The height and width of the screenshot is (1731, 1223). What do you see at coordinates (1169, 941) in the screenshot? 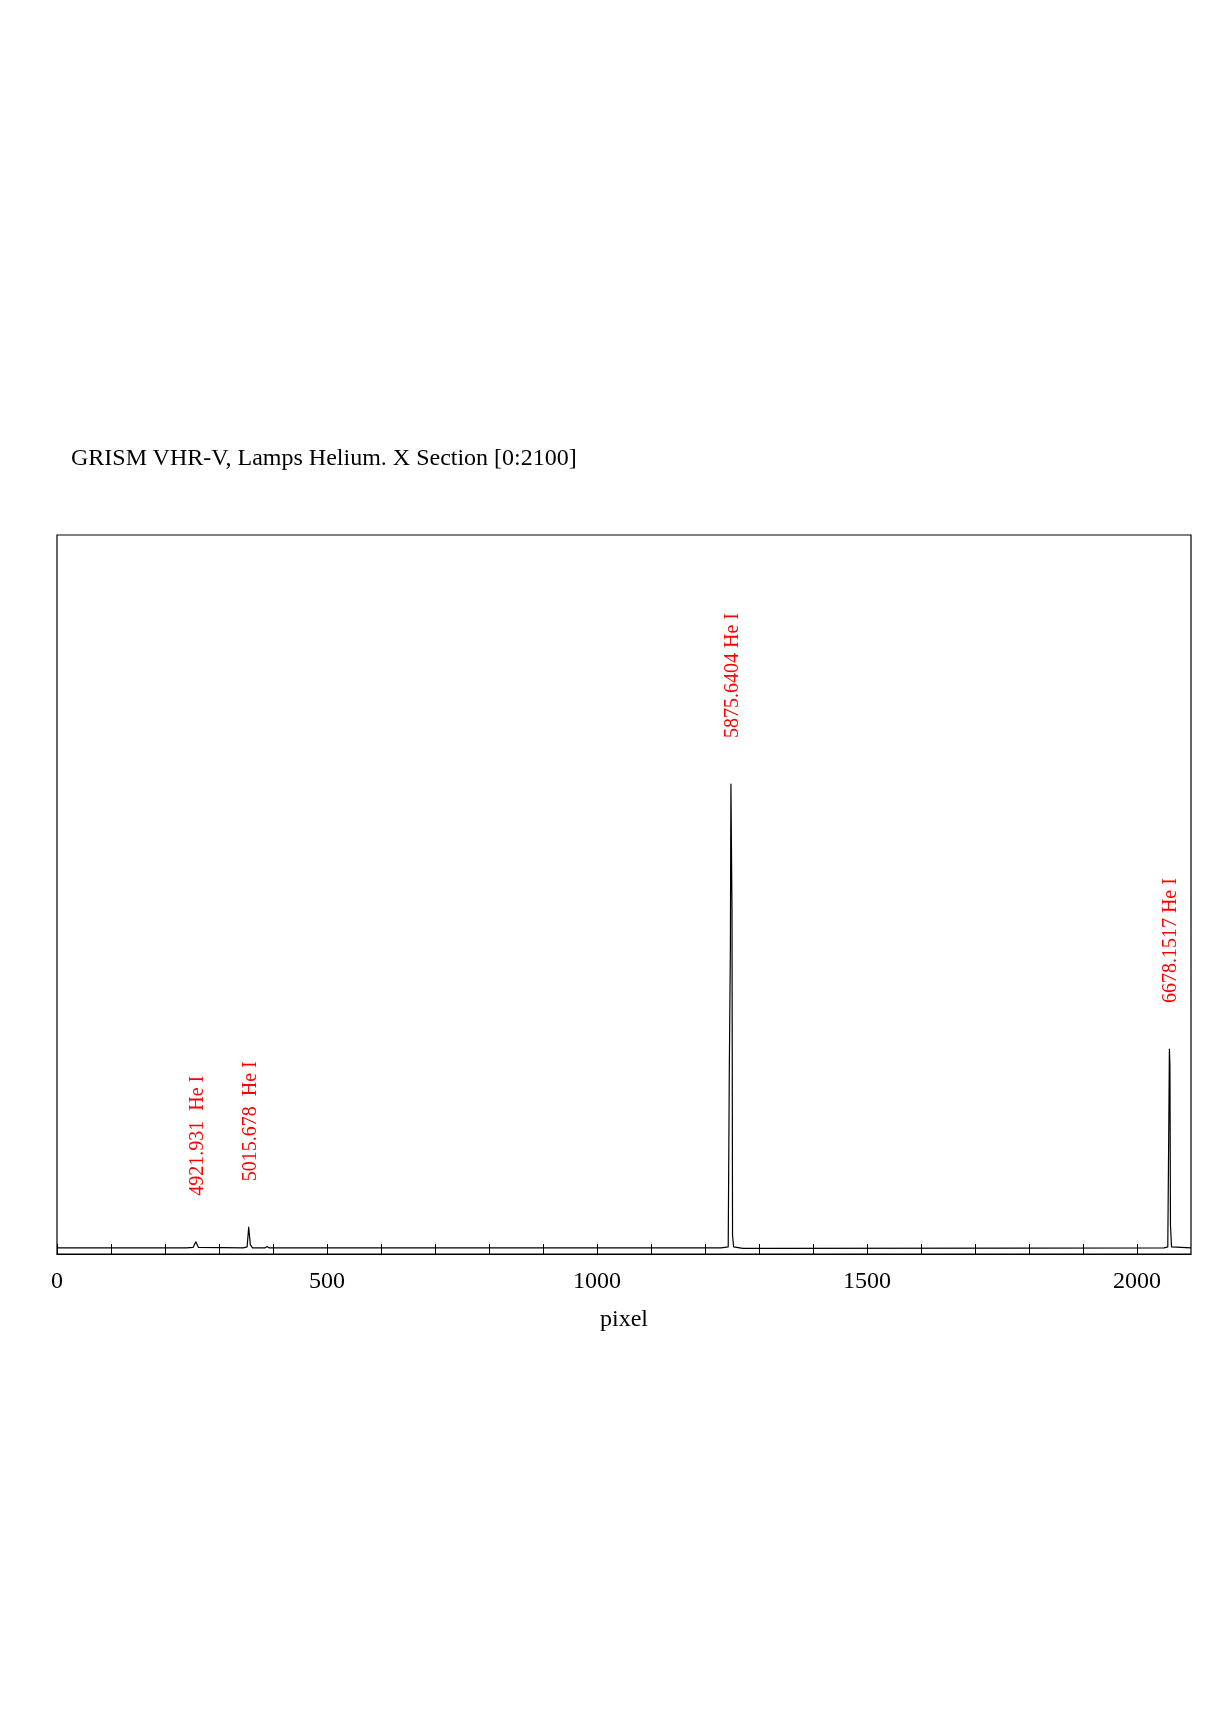
I see `annotation: 6678.1517 He I` at bounding box center [1169, 941].